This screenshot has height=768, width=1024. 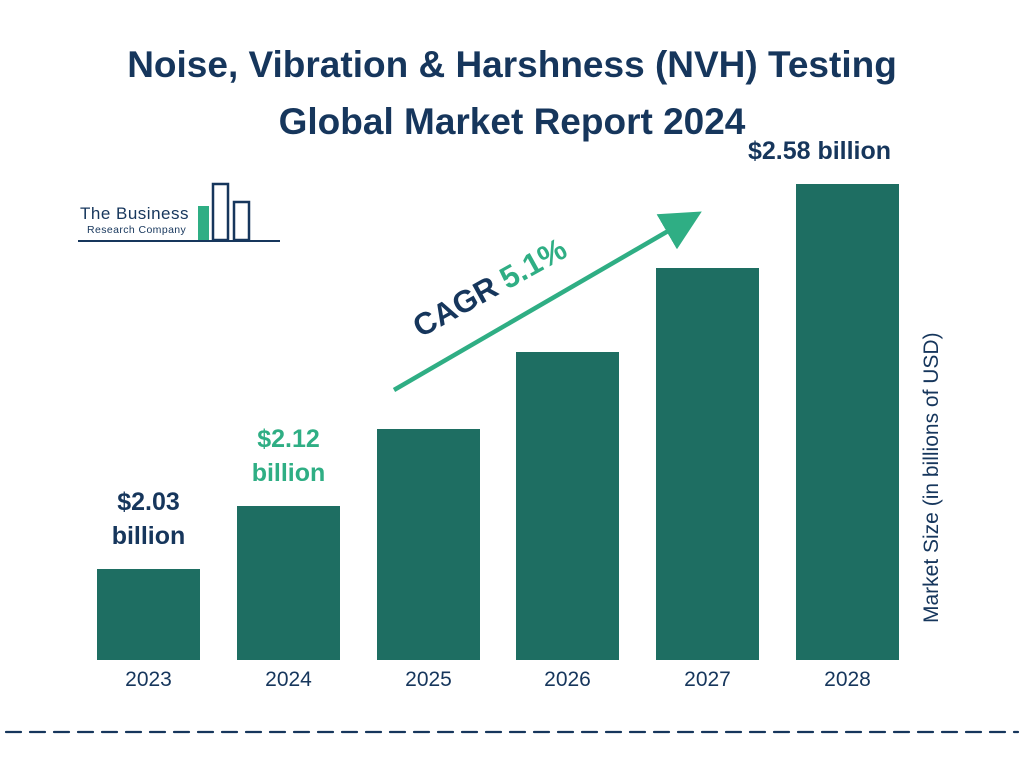 What do you see at coordinates (567, 506) in the screenshot?
I see `bar-2026` at bounding box center [567, 506].